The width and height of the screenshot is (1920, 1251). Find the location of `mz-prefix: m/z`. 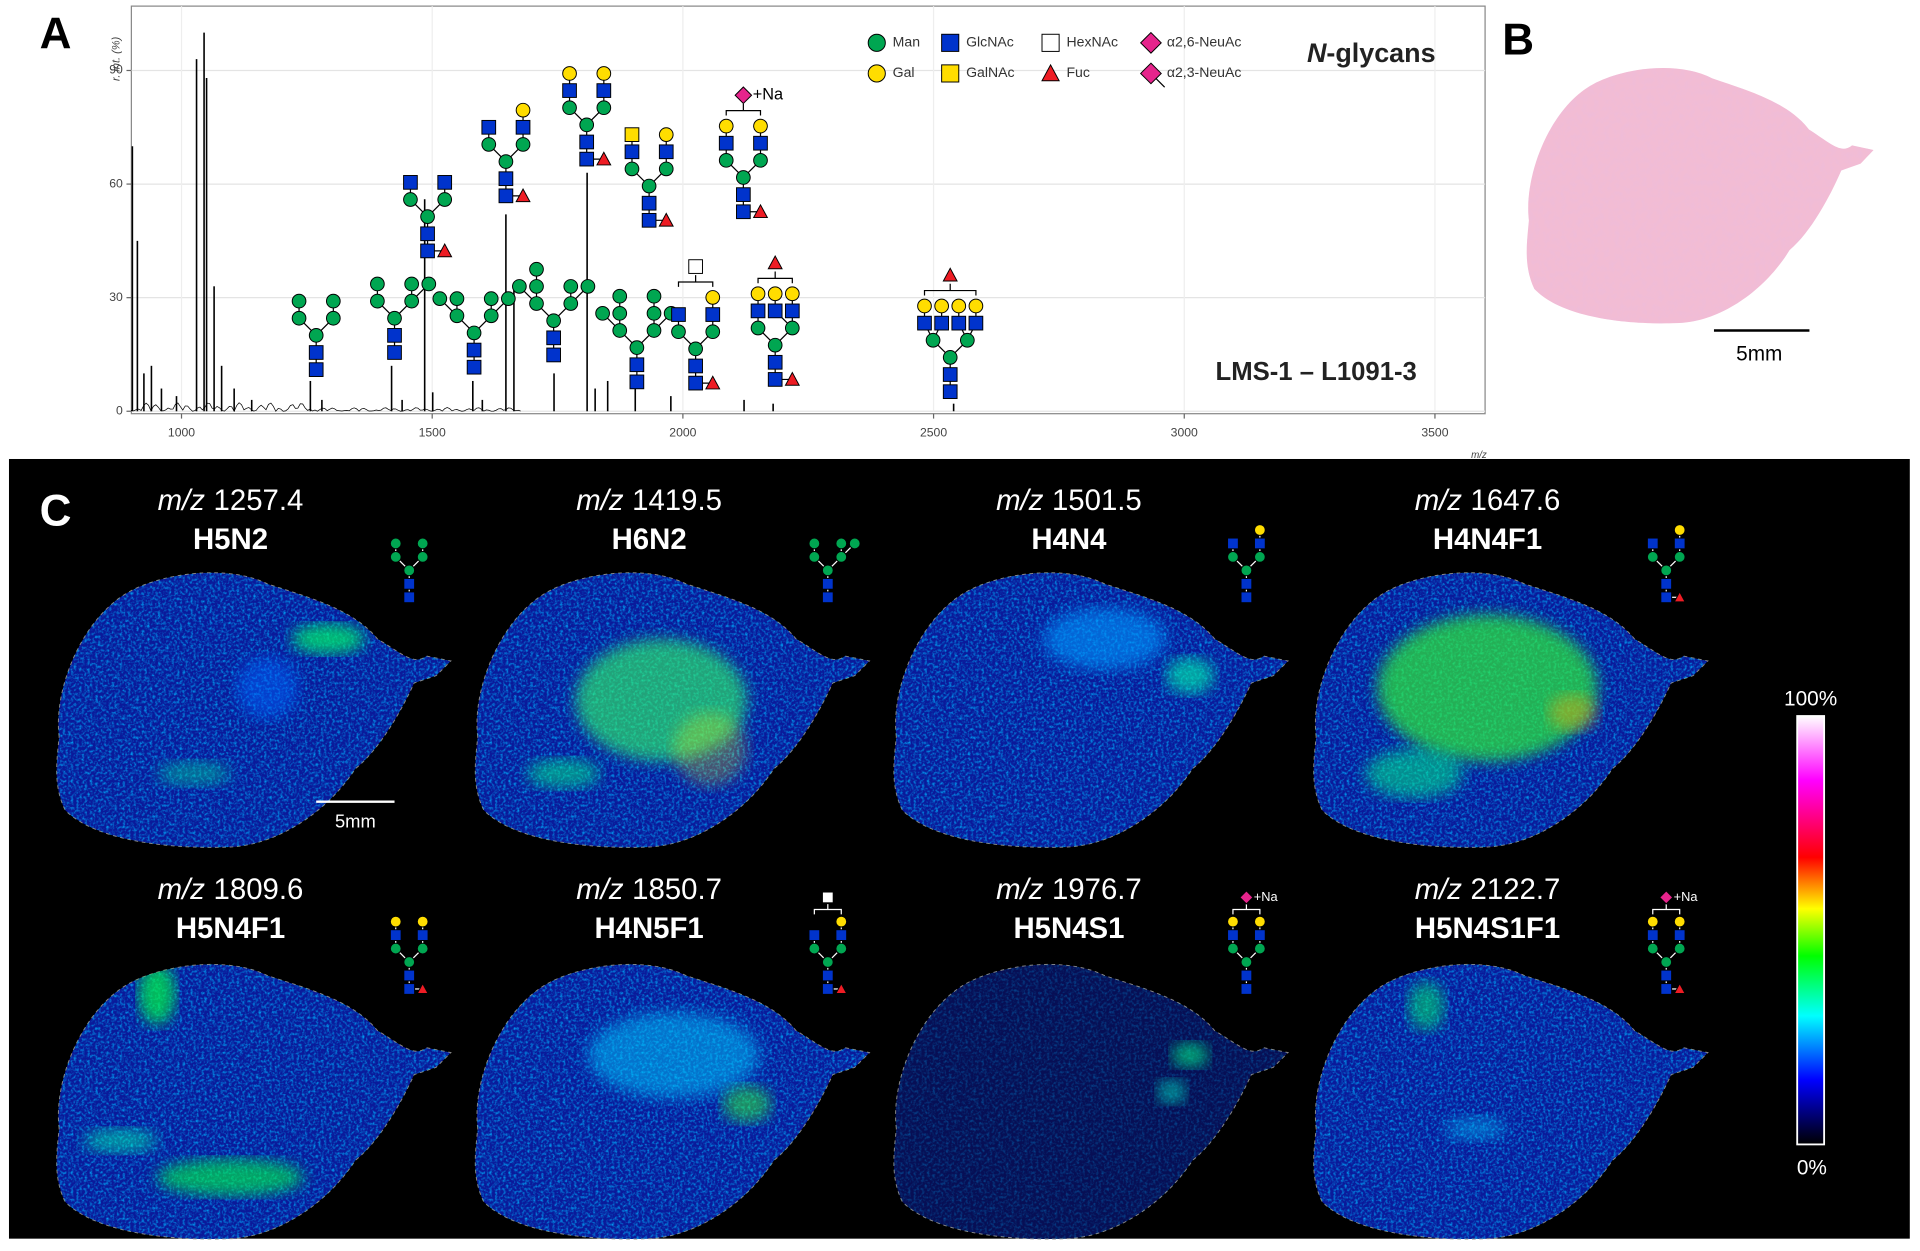

mz-prefix: m/z is located at coordinates (182, 500).